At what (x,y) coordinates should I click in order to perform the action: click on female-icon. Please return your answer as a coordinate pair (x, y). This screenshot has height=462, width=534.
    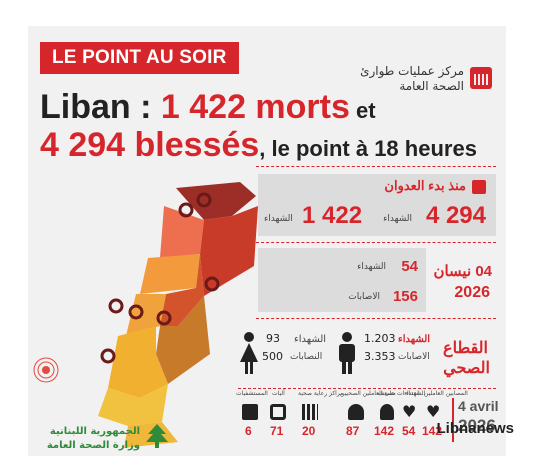
    Looking at the image, I should click on (249, 353).